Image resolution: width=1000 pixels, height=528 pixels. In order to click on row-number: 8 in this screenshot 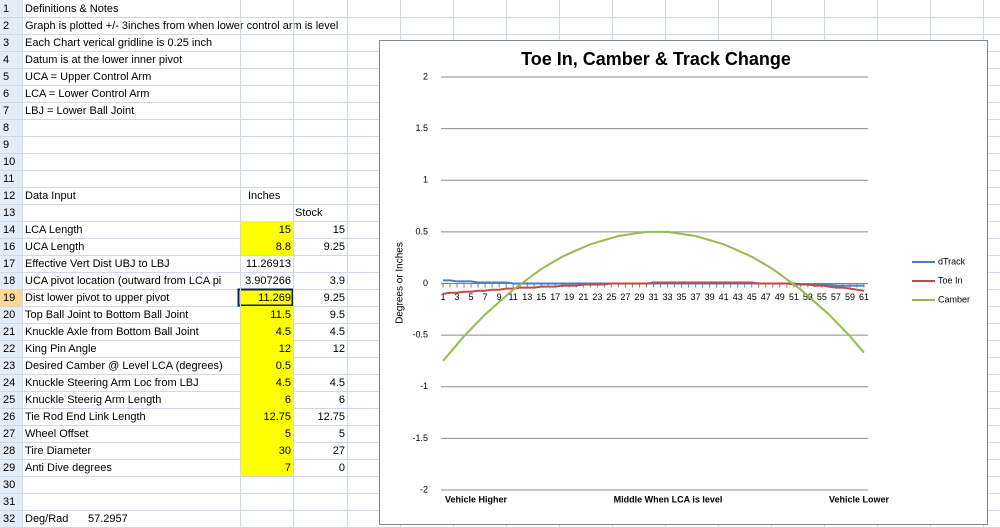, I will do `click(6, 128)`.